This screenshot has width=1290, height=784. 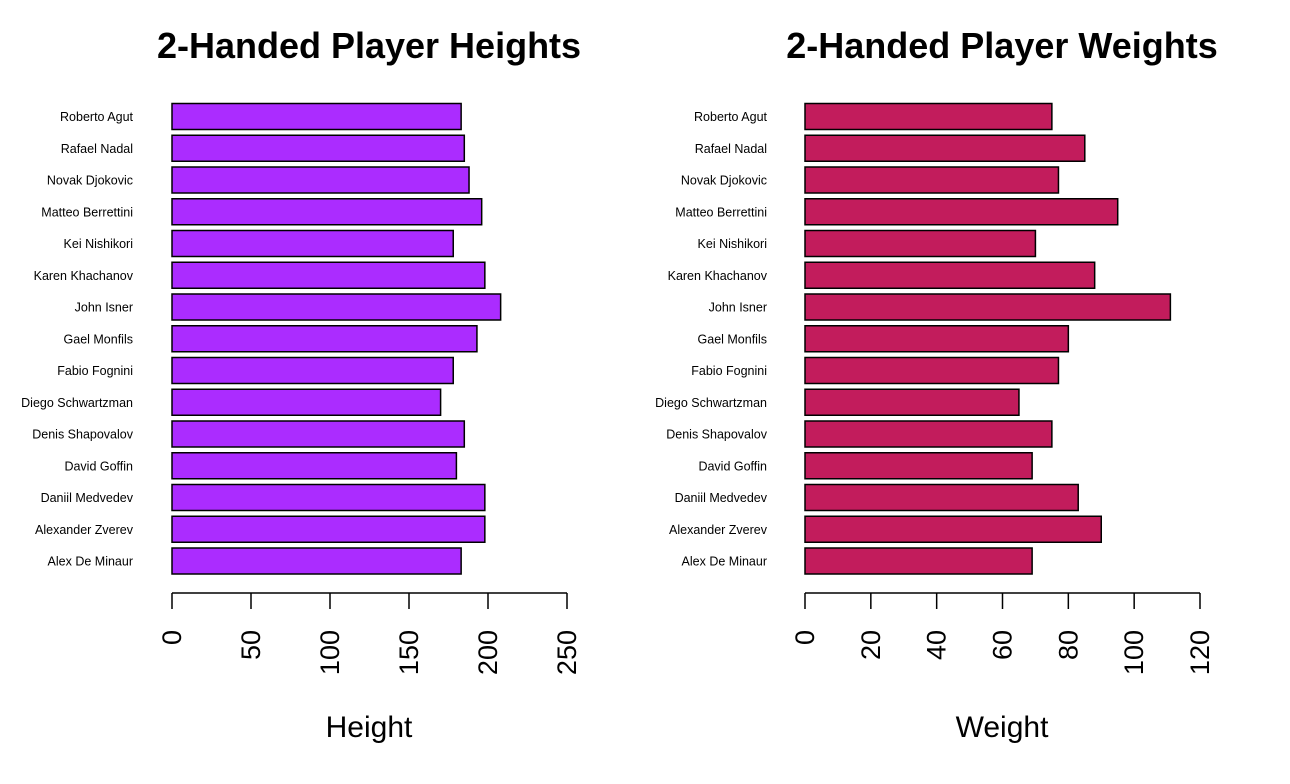 I want to click on weights-category-label: Rafael Nadal, so click(x=731, y=149).